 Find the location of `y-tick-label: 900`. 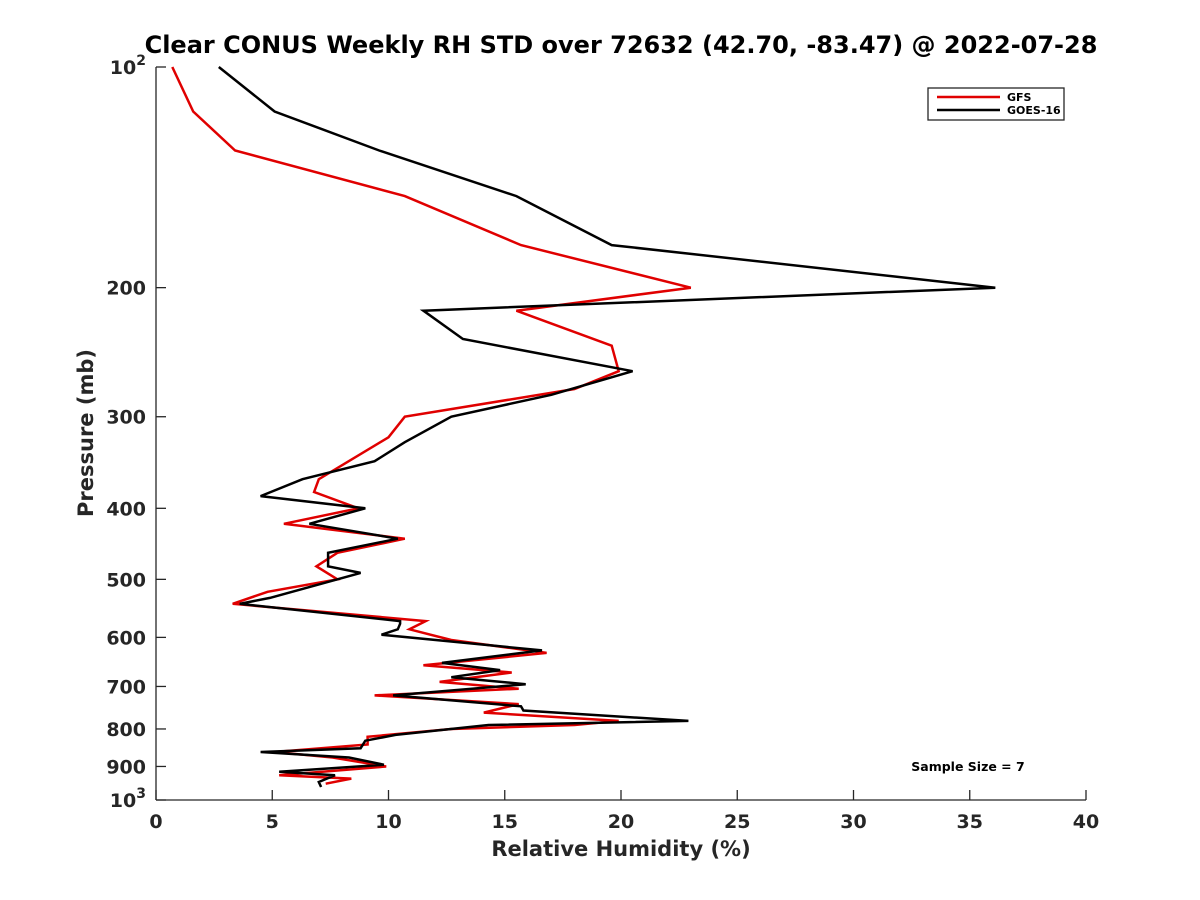

y-tick-label: 900 is located at coordinates (126, 767).